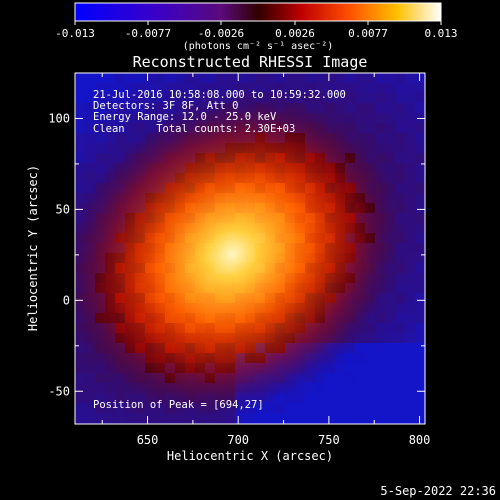 This screenshot has height=500, width=500. Describe the element at coordinates (440, 33) in the screenshot. I see `colorbar-tick-label: 0.013` at that location.